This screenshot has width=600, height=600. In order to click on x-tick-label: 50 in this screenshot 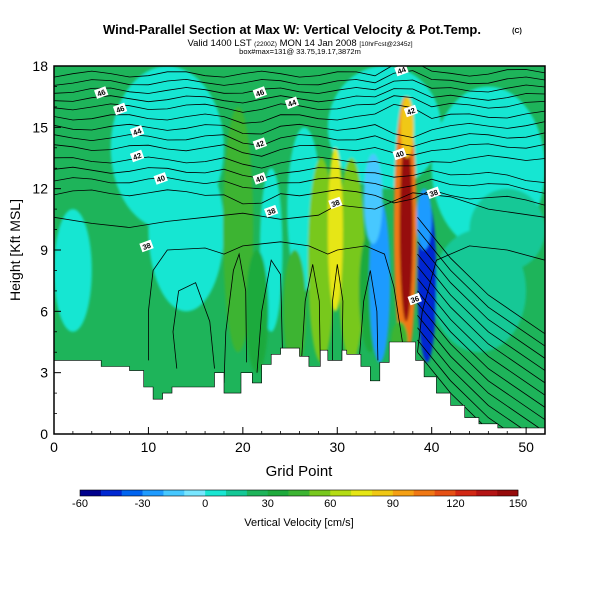, I will do `click(526, 447)`.